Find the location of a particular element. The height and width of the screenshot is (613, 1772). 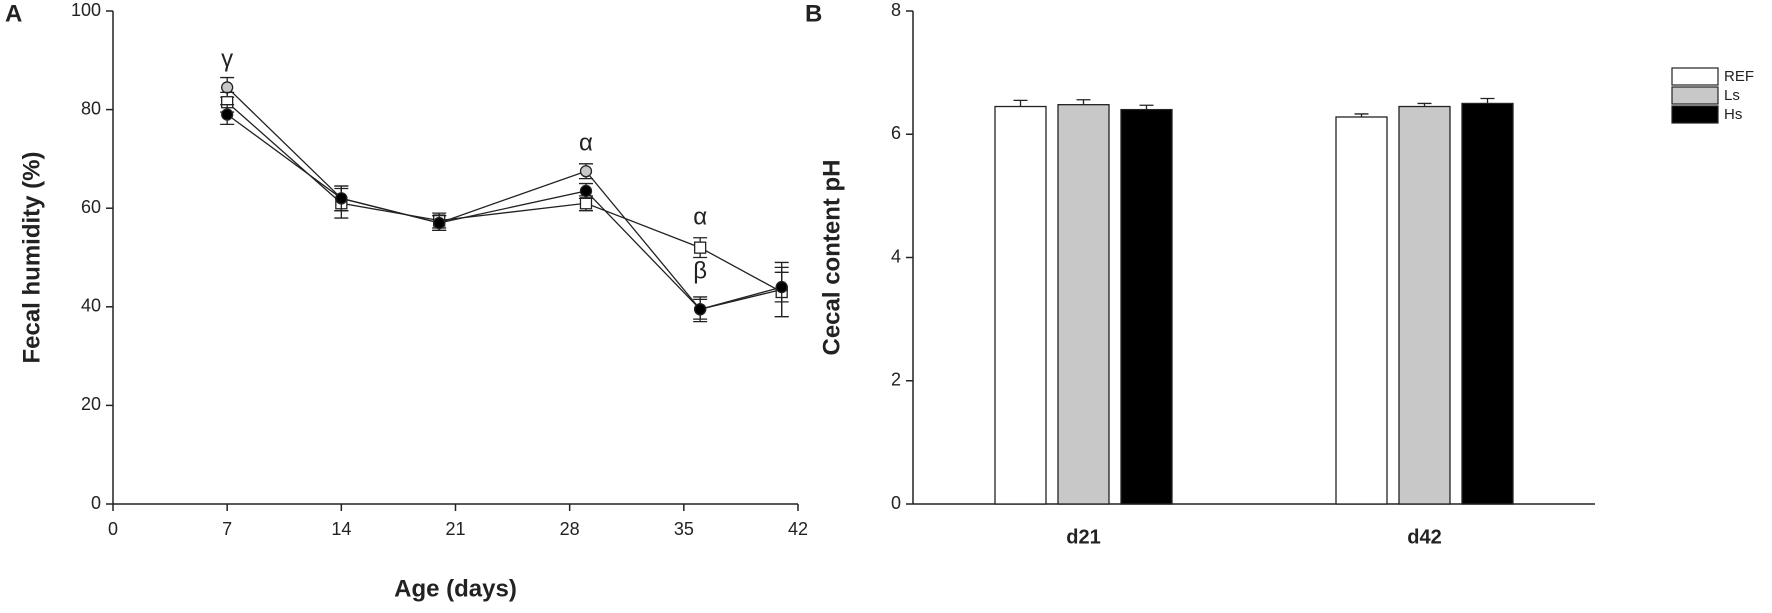

y-tick-label: 40 is located at coordinates (91, 306).